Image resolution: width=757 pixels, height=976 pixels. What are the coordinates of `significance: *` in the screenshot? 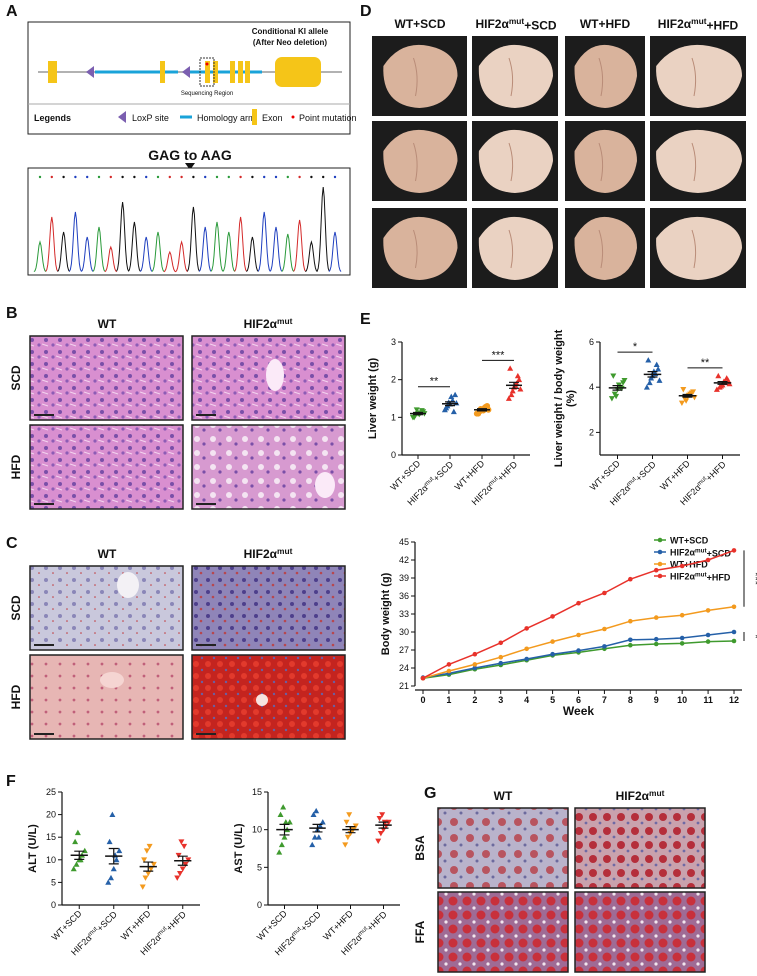 It's located at (753, 636).